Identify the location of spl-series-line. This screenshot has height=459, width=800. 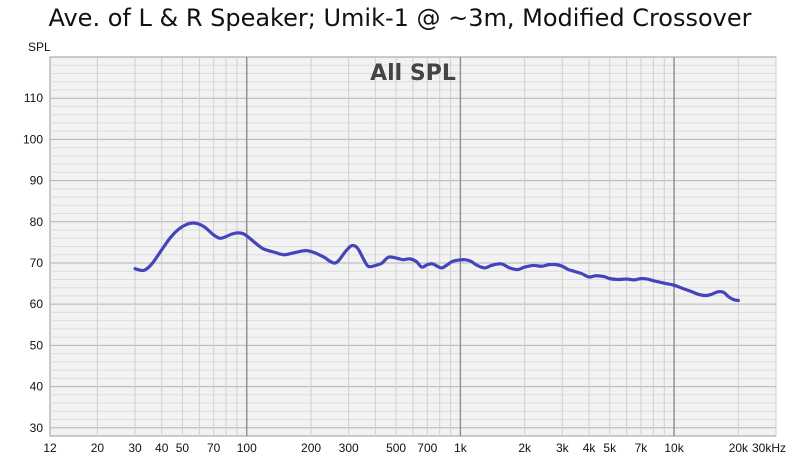
(436, 262).